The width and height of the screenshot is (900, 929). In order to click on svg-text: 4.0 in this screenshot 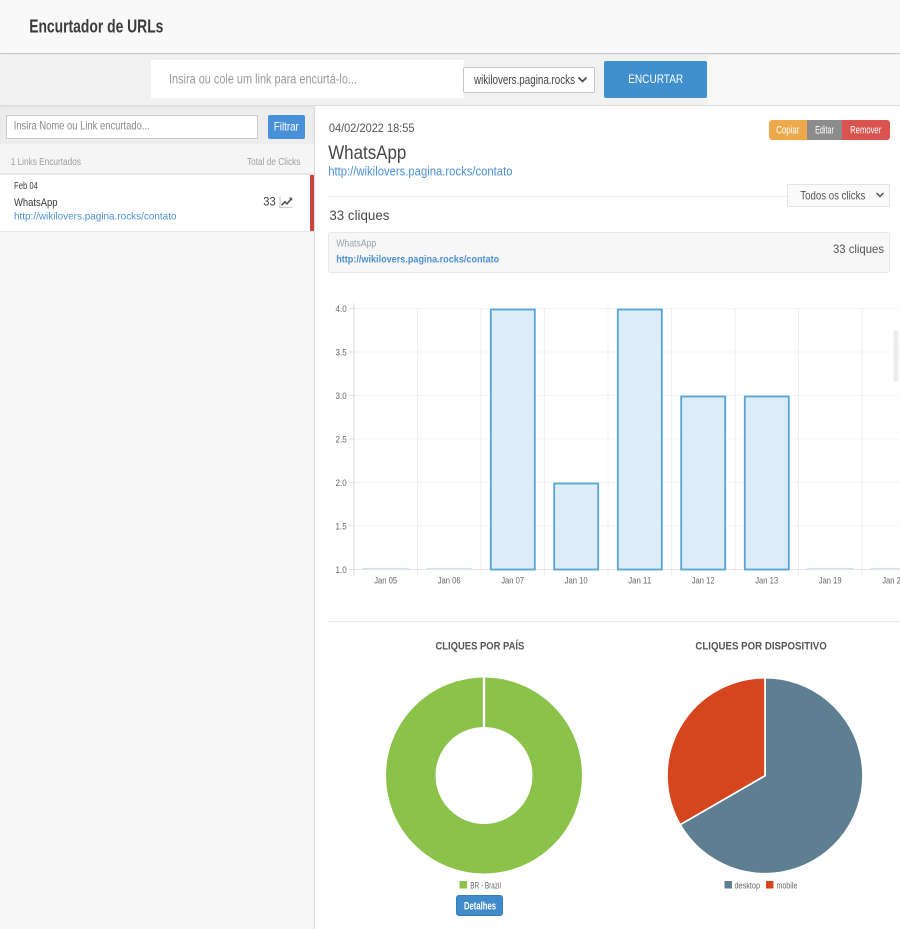, I will do `click(341, 309)`.